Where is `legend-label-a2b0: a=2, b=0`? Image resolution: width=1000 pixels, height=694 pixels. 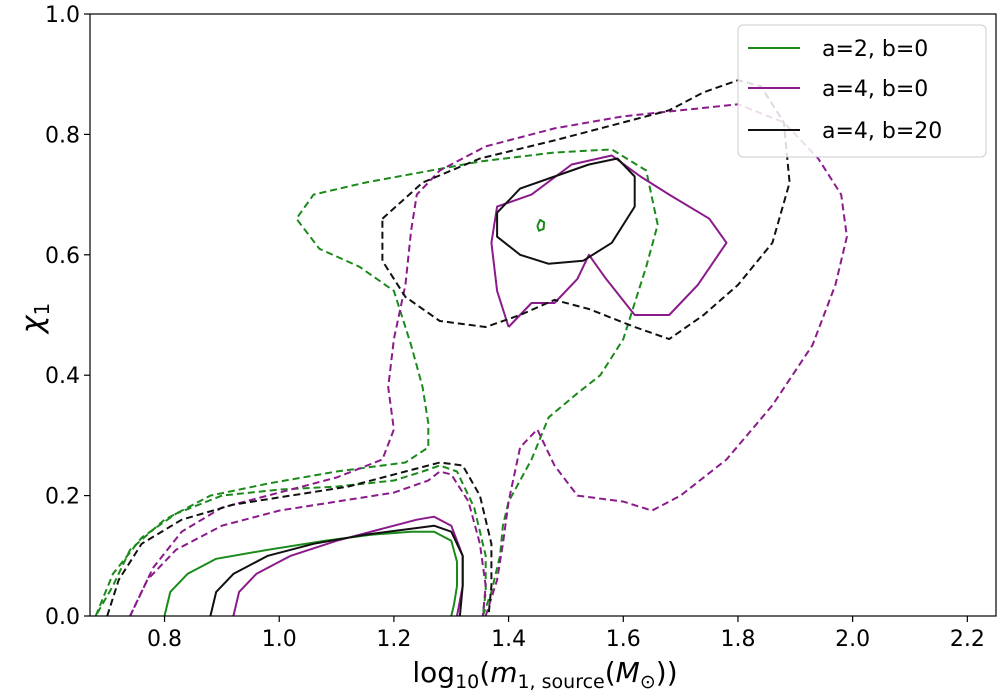 legend-label-a2b0: a=2, b=0 is located at coordinates (875, 49).